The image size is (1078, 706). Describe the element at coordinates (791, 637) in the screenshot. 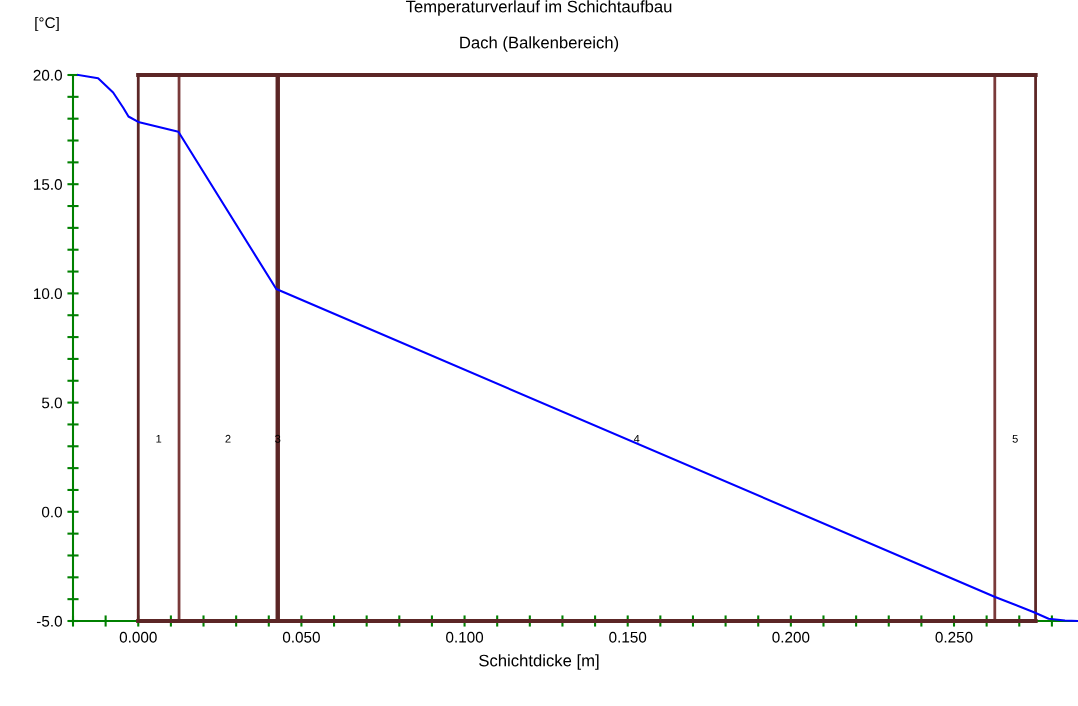

I see `x-tick-label: 0.200` at that location.